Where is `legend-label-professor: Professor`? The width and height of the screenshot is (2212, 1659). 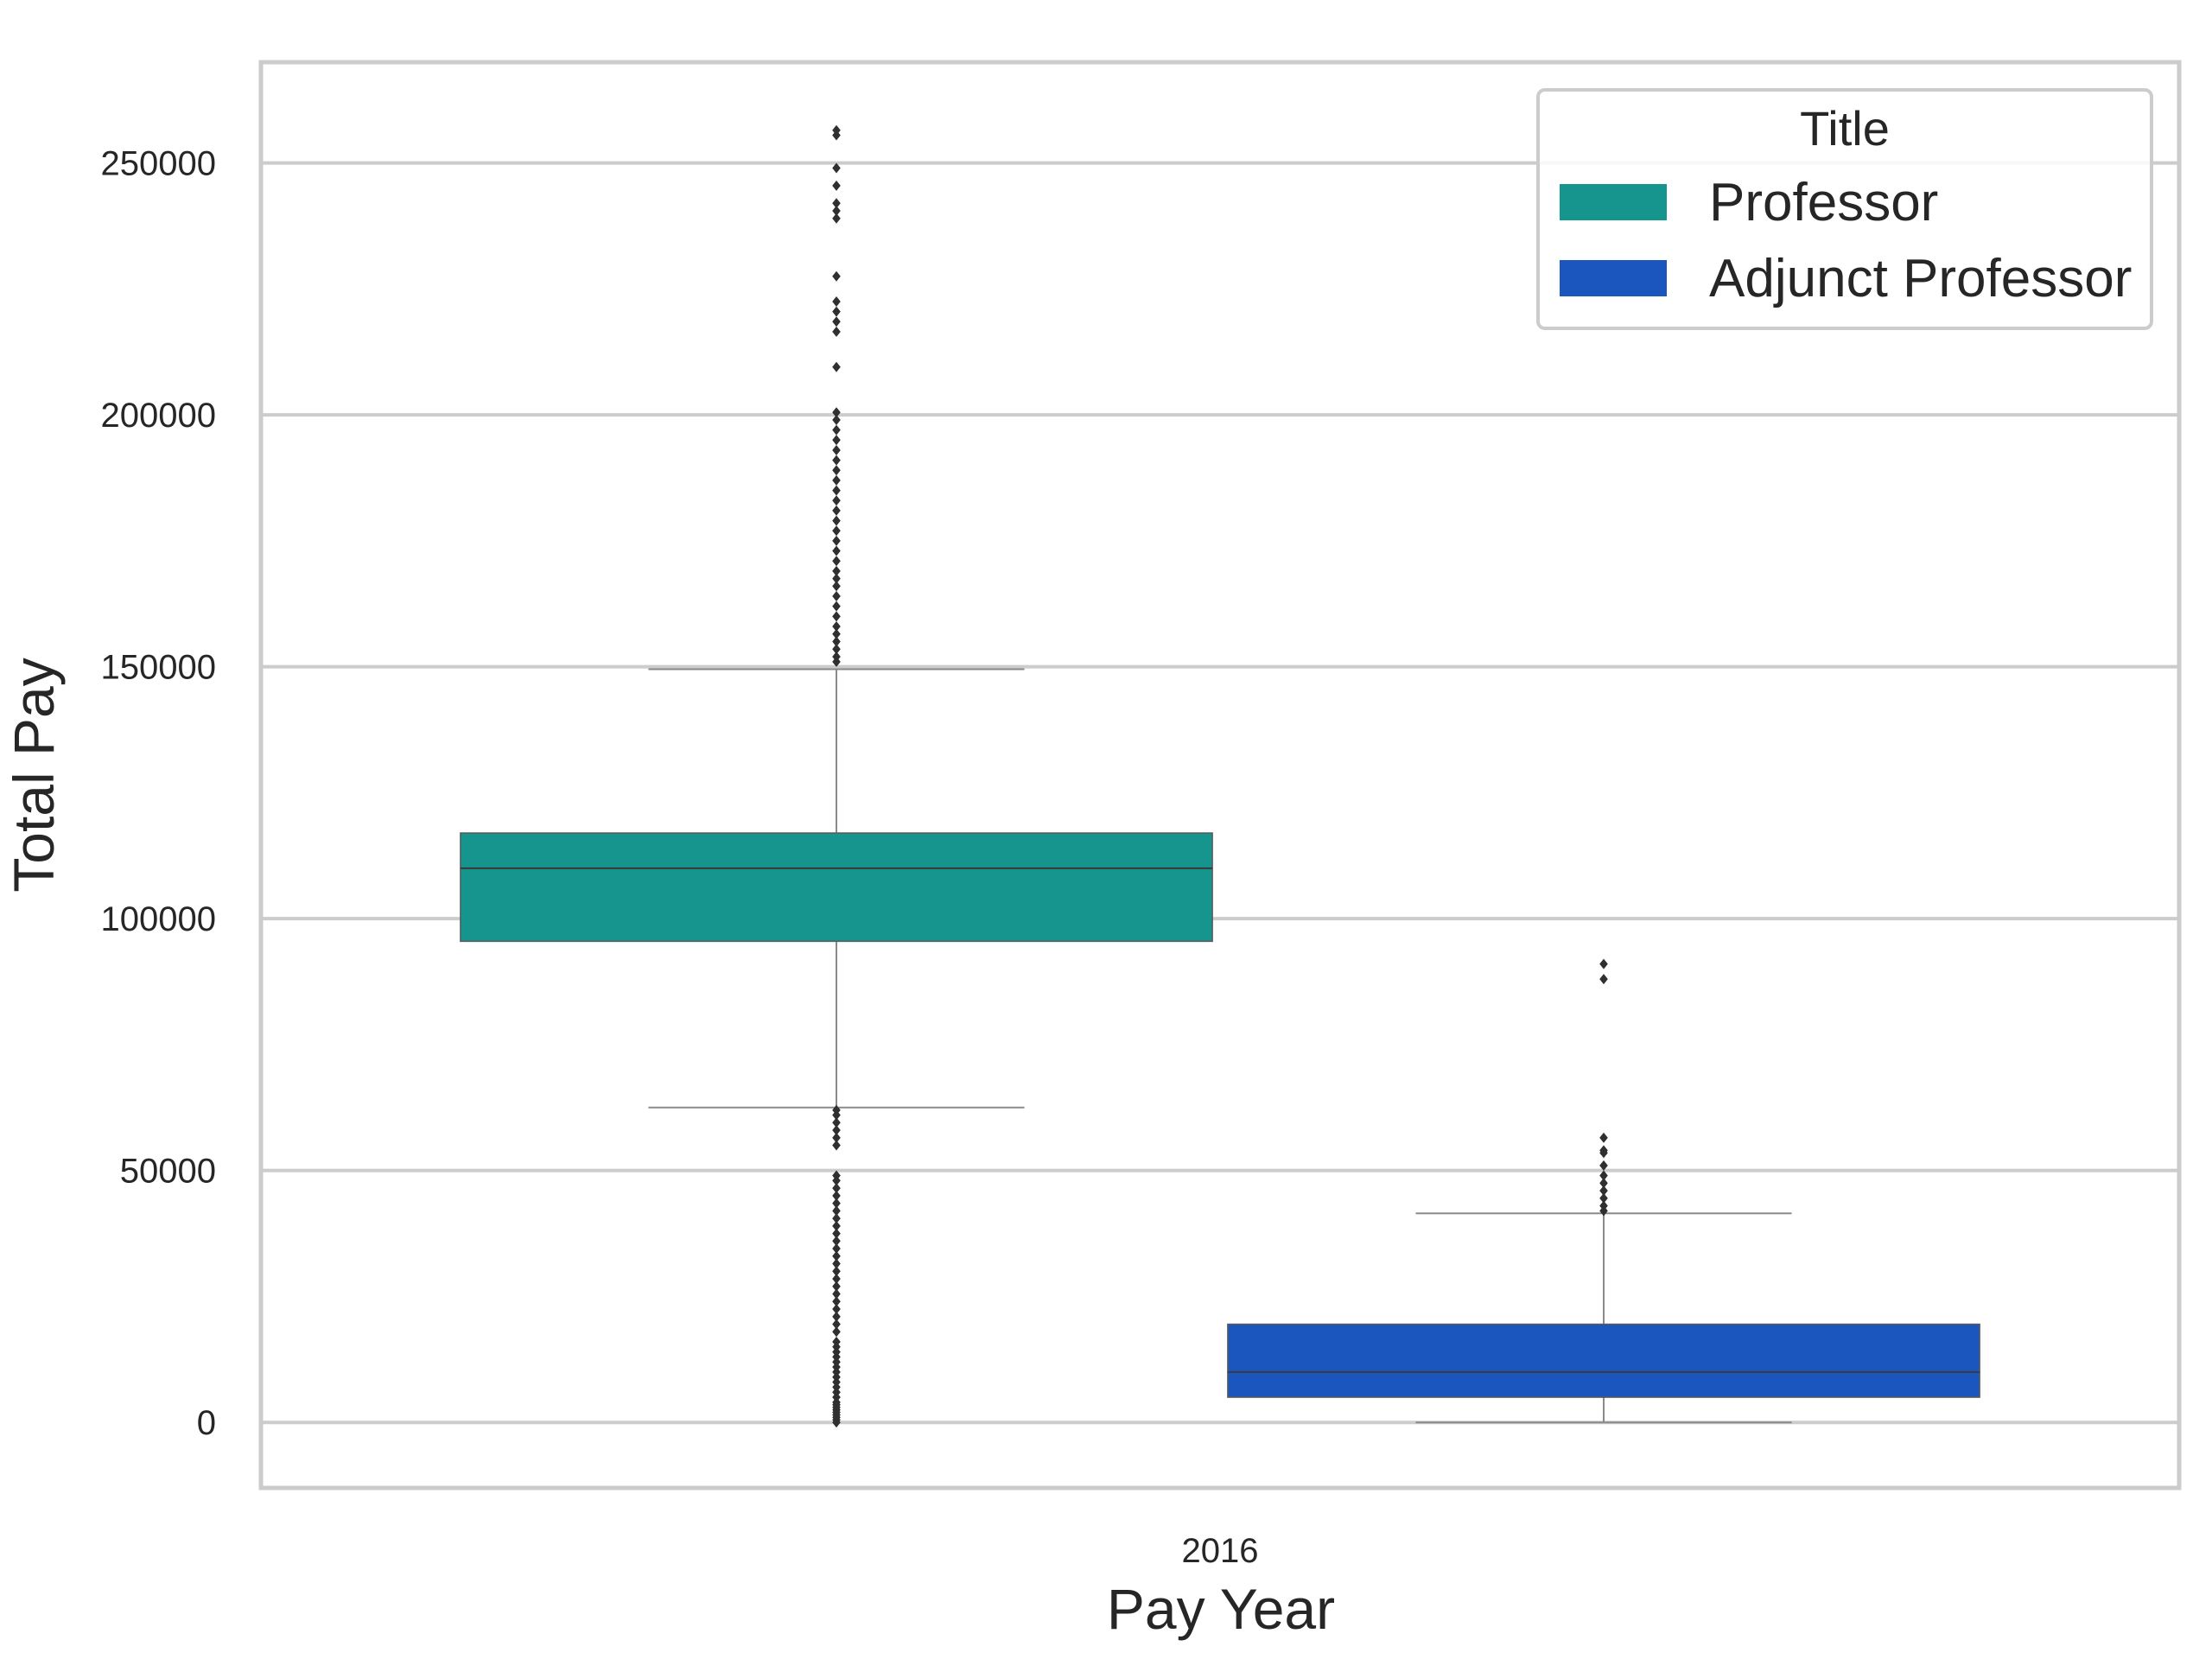 legend-label-professor: Professor is located at coordinates (1823, 202).